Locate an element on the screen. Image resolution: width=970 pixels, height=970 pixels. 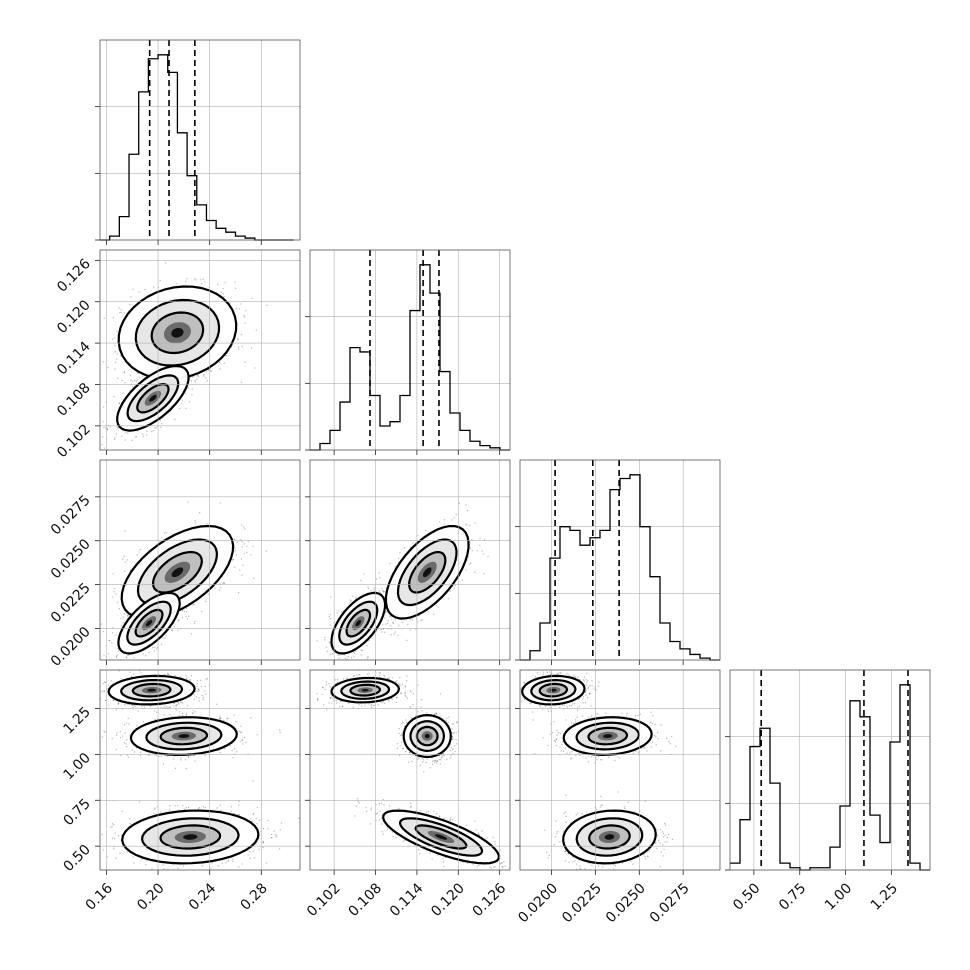
scatter-panel-p1-p2 is located at coordinates (410, 560).